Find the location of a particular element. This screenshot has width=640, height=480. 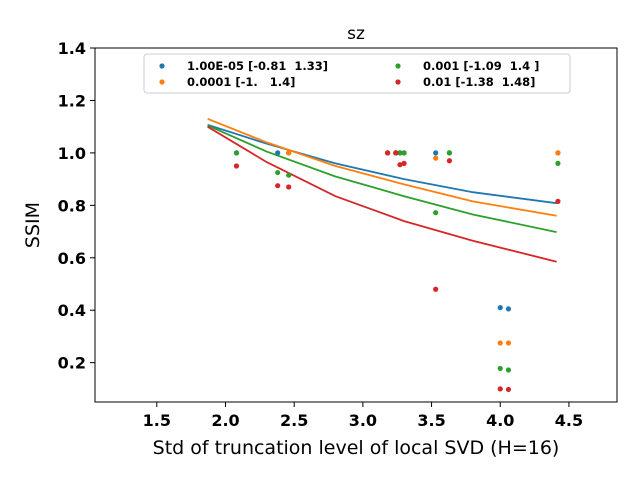

x-tick-label: 3.0 is located at coordinates (363, 420).